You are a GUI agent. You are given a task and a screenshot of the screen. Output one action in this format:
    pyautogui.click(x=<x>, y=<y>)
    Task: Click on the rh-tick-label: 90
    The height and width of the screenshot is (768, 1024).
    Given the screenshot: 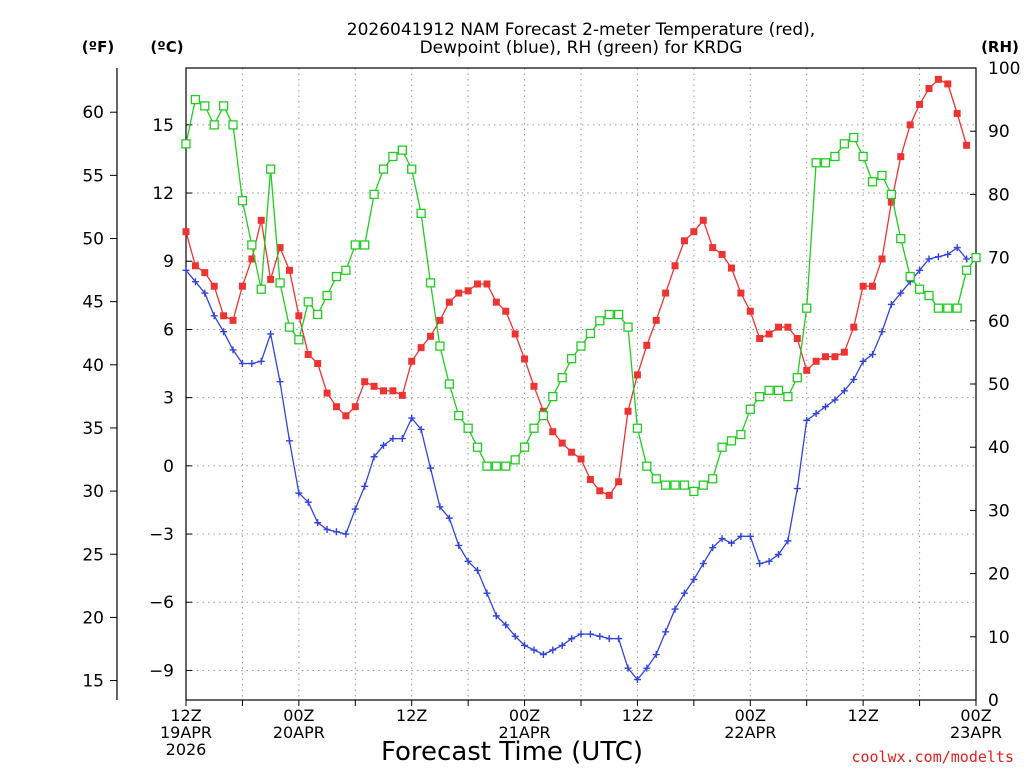 What is the action you would take?
    pyautogui.click(x=999, y=132)
    